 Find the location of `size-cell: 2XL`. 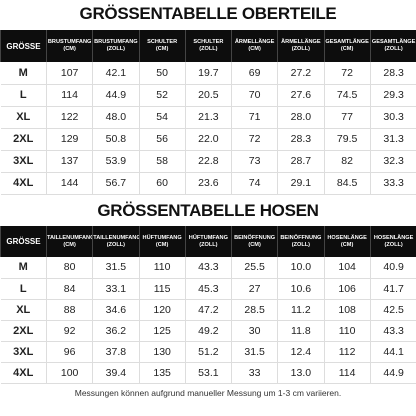

size-cell: 2XL is located at coordinates (23, 331).